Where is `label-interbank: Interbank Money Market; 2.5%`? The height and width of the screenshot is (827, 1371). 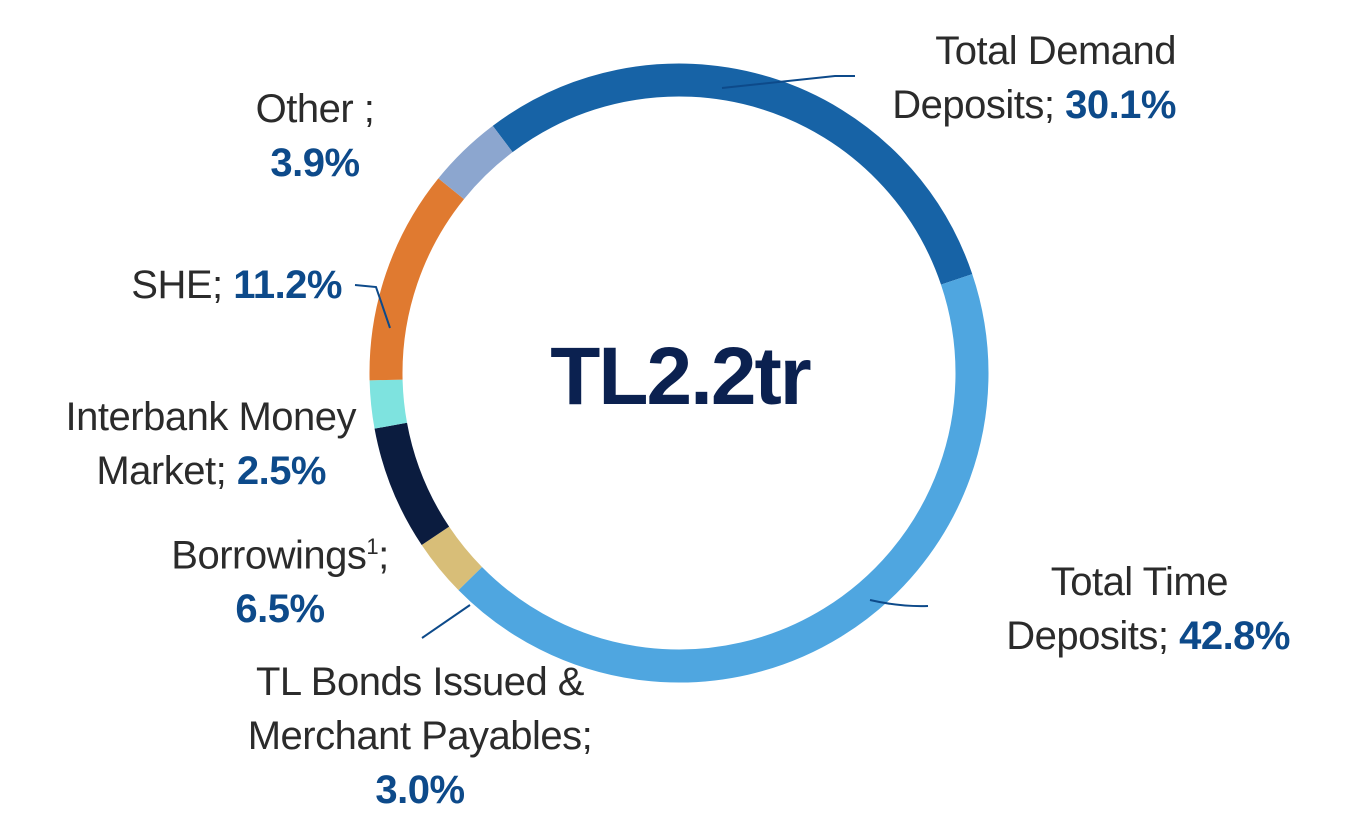 label-interbank: Interbank Money Market; 2.5% is located at coordinates (183, 444).